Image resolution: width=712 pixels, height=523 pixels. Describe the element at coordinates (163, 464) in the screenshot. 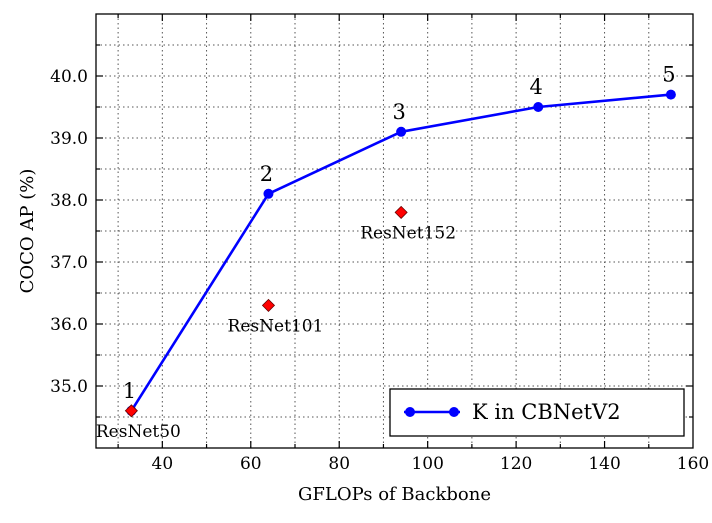

I see `x-tick-label: 40` at that location.